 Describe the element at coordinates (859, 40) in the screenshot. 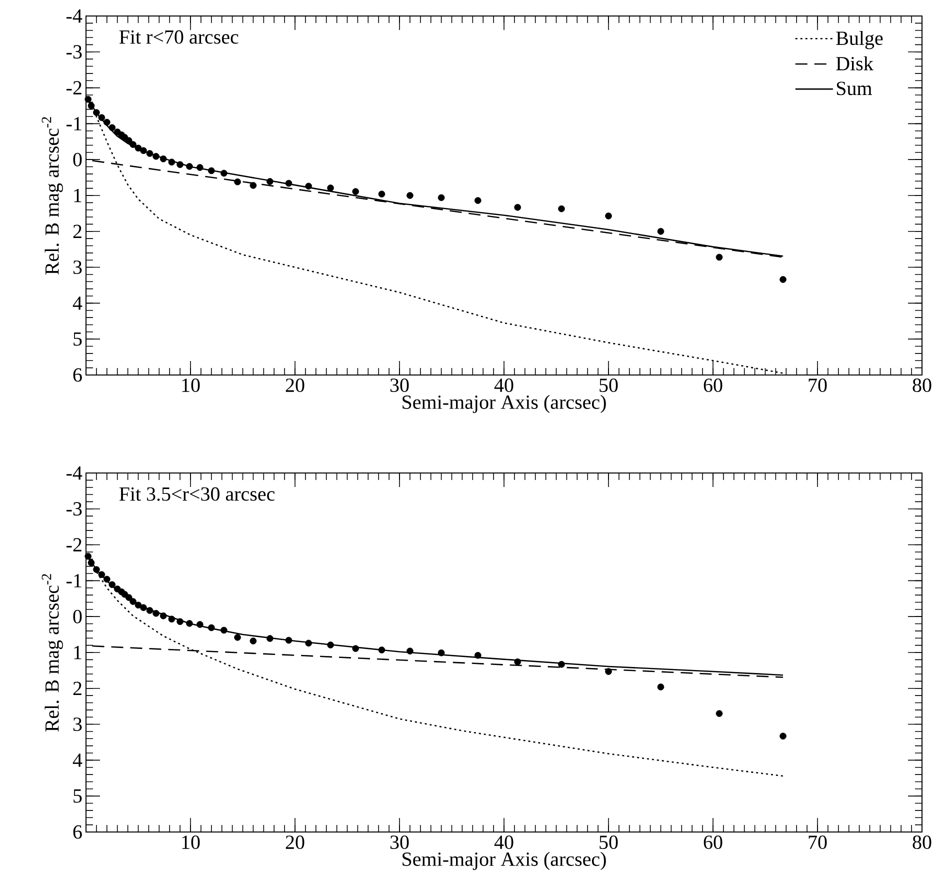

I see `legend-label: Bulge` at that location.